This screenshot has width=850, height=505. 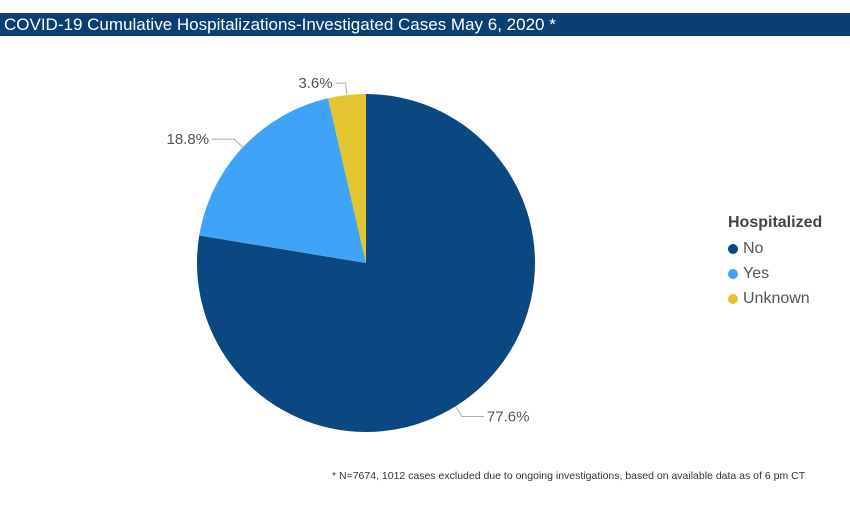 I want to click on legend-label-yes: Yes, so click(x=756, y=273).